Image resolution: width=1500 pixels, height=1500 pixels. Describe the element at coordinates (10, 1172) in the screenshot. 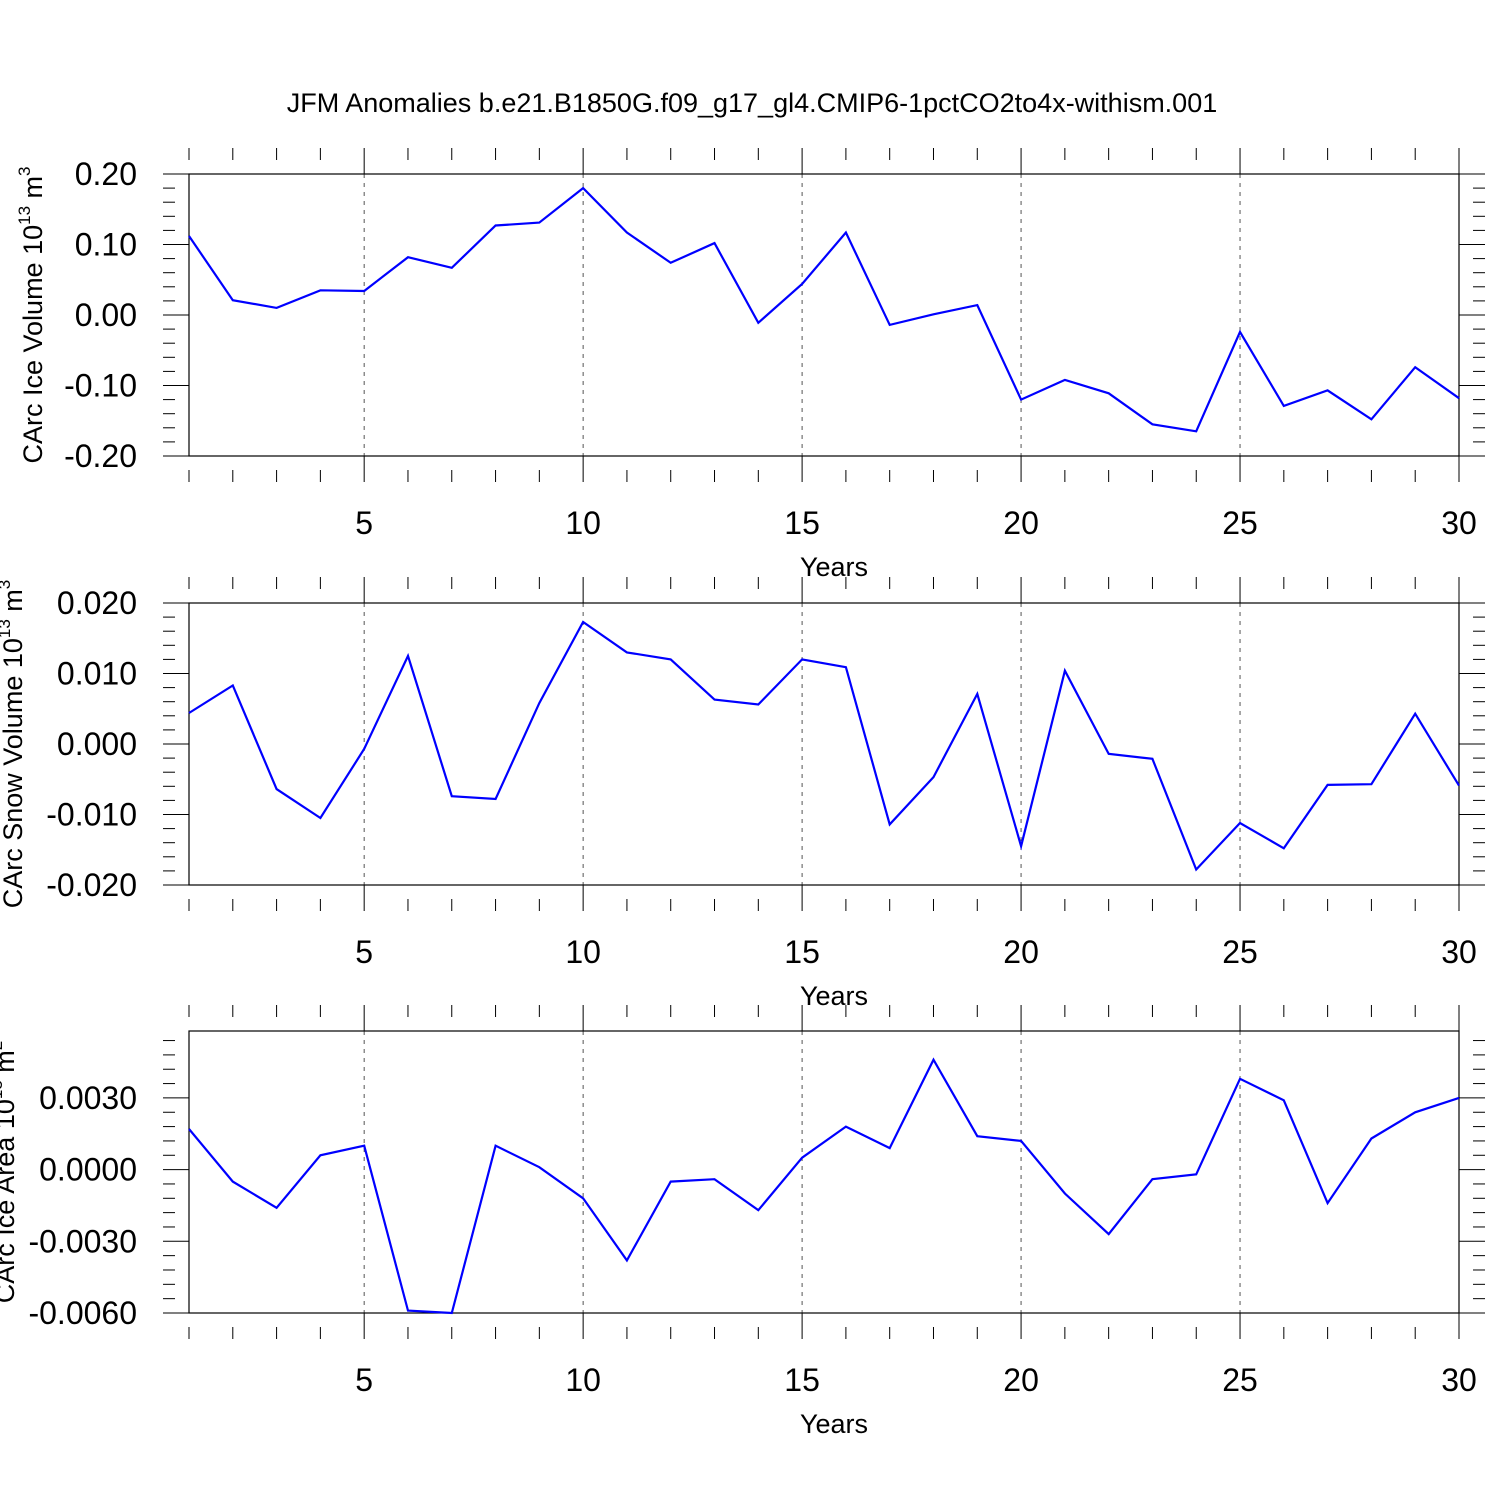

I see `y-axis-label: CArc Ice Area 1013 m2` at that location.